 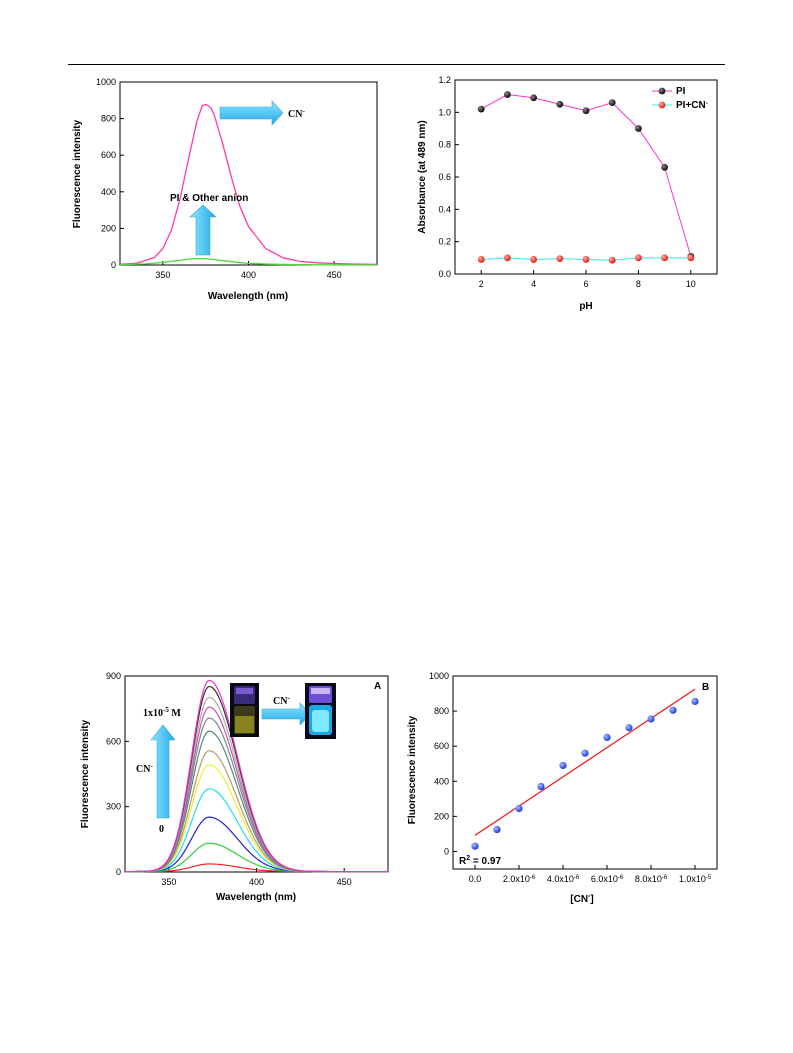 I want to click on titration-curve, so click(x=256, y=776).